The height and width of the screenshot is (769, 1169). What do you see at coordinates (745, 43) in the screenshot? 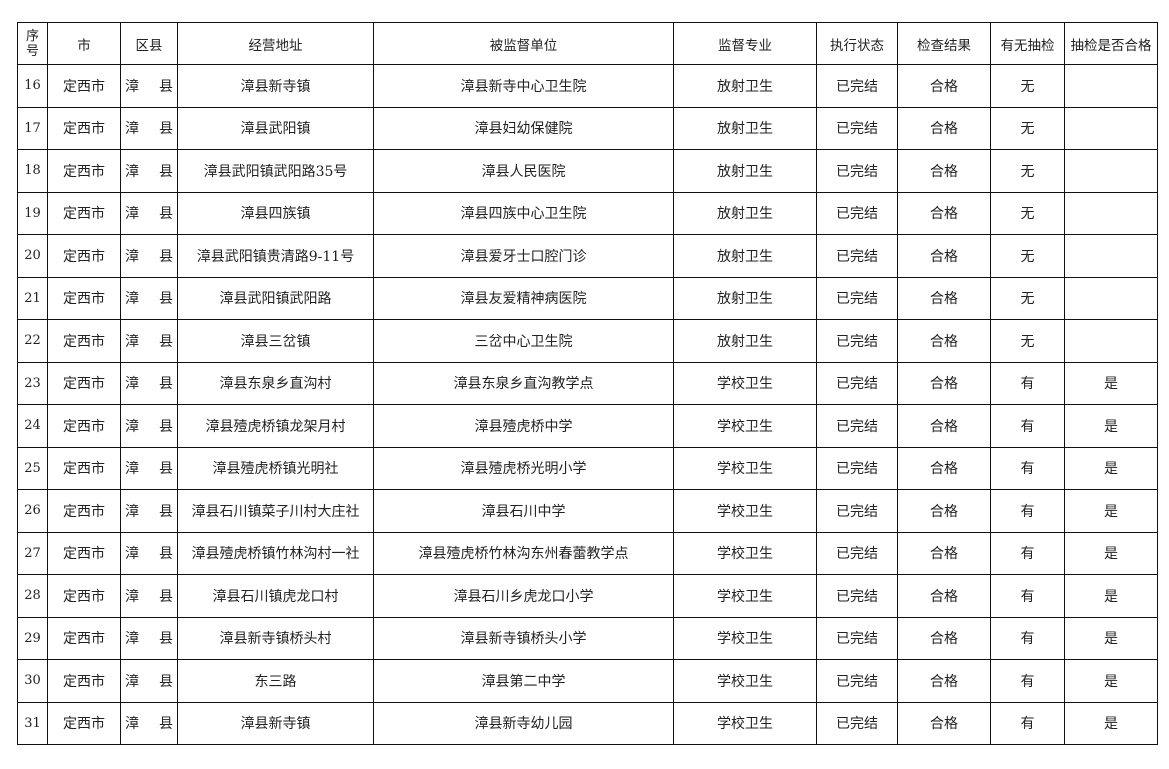
I see `header-specialty: 监督专业` at bounding box center [745, 43].